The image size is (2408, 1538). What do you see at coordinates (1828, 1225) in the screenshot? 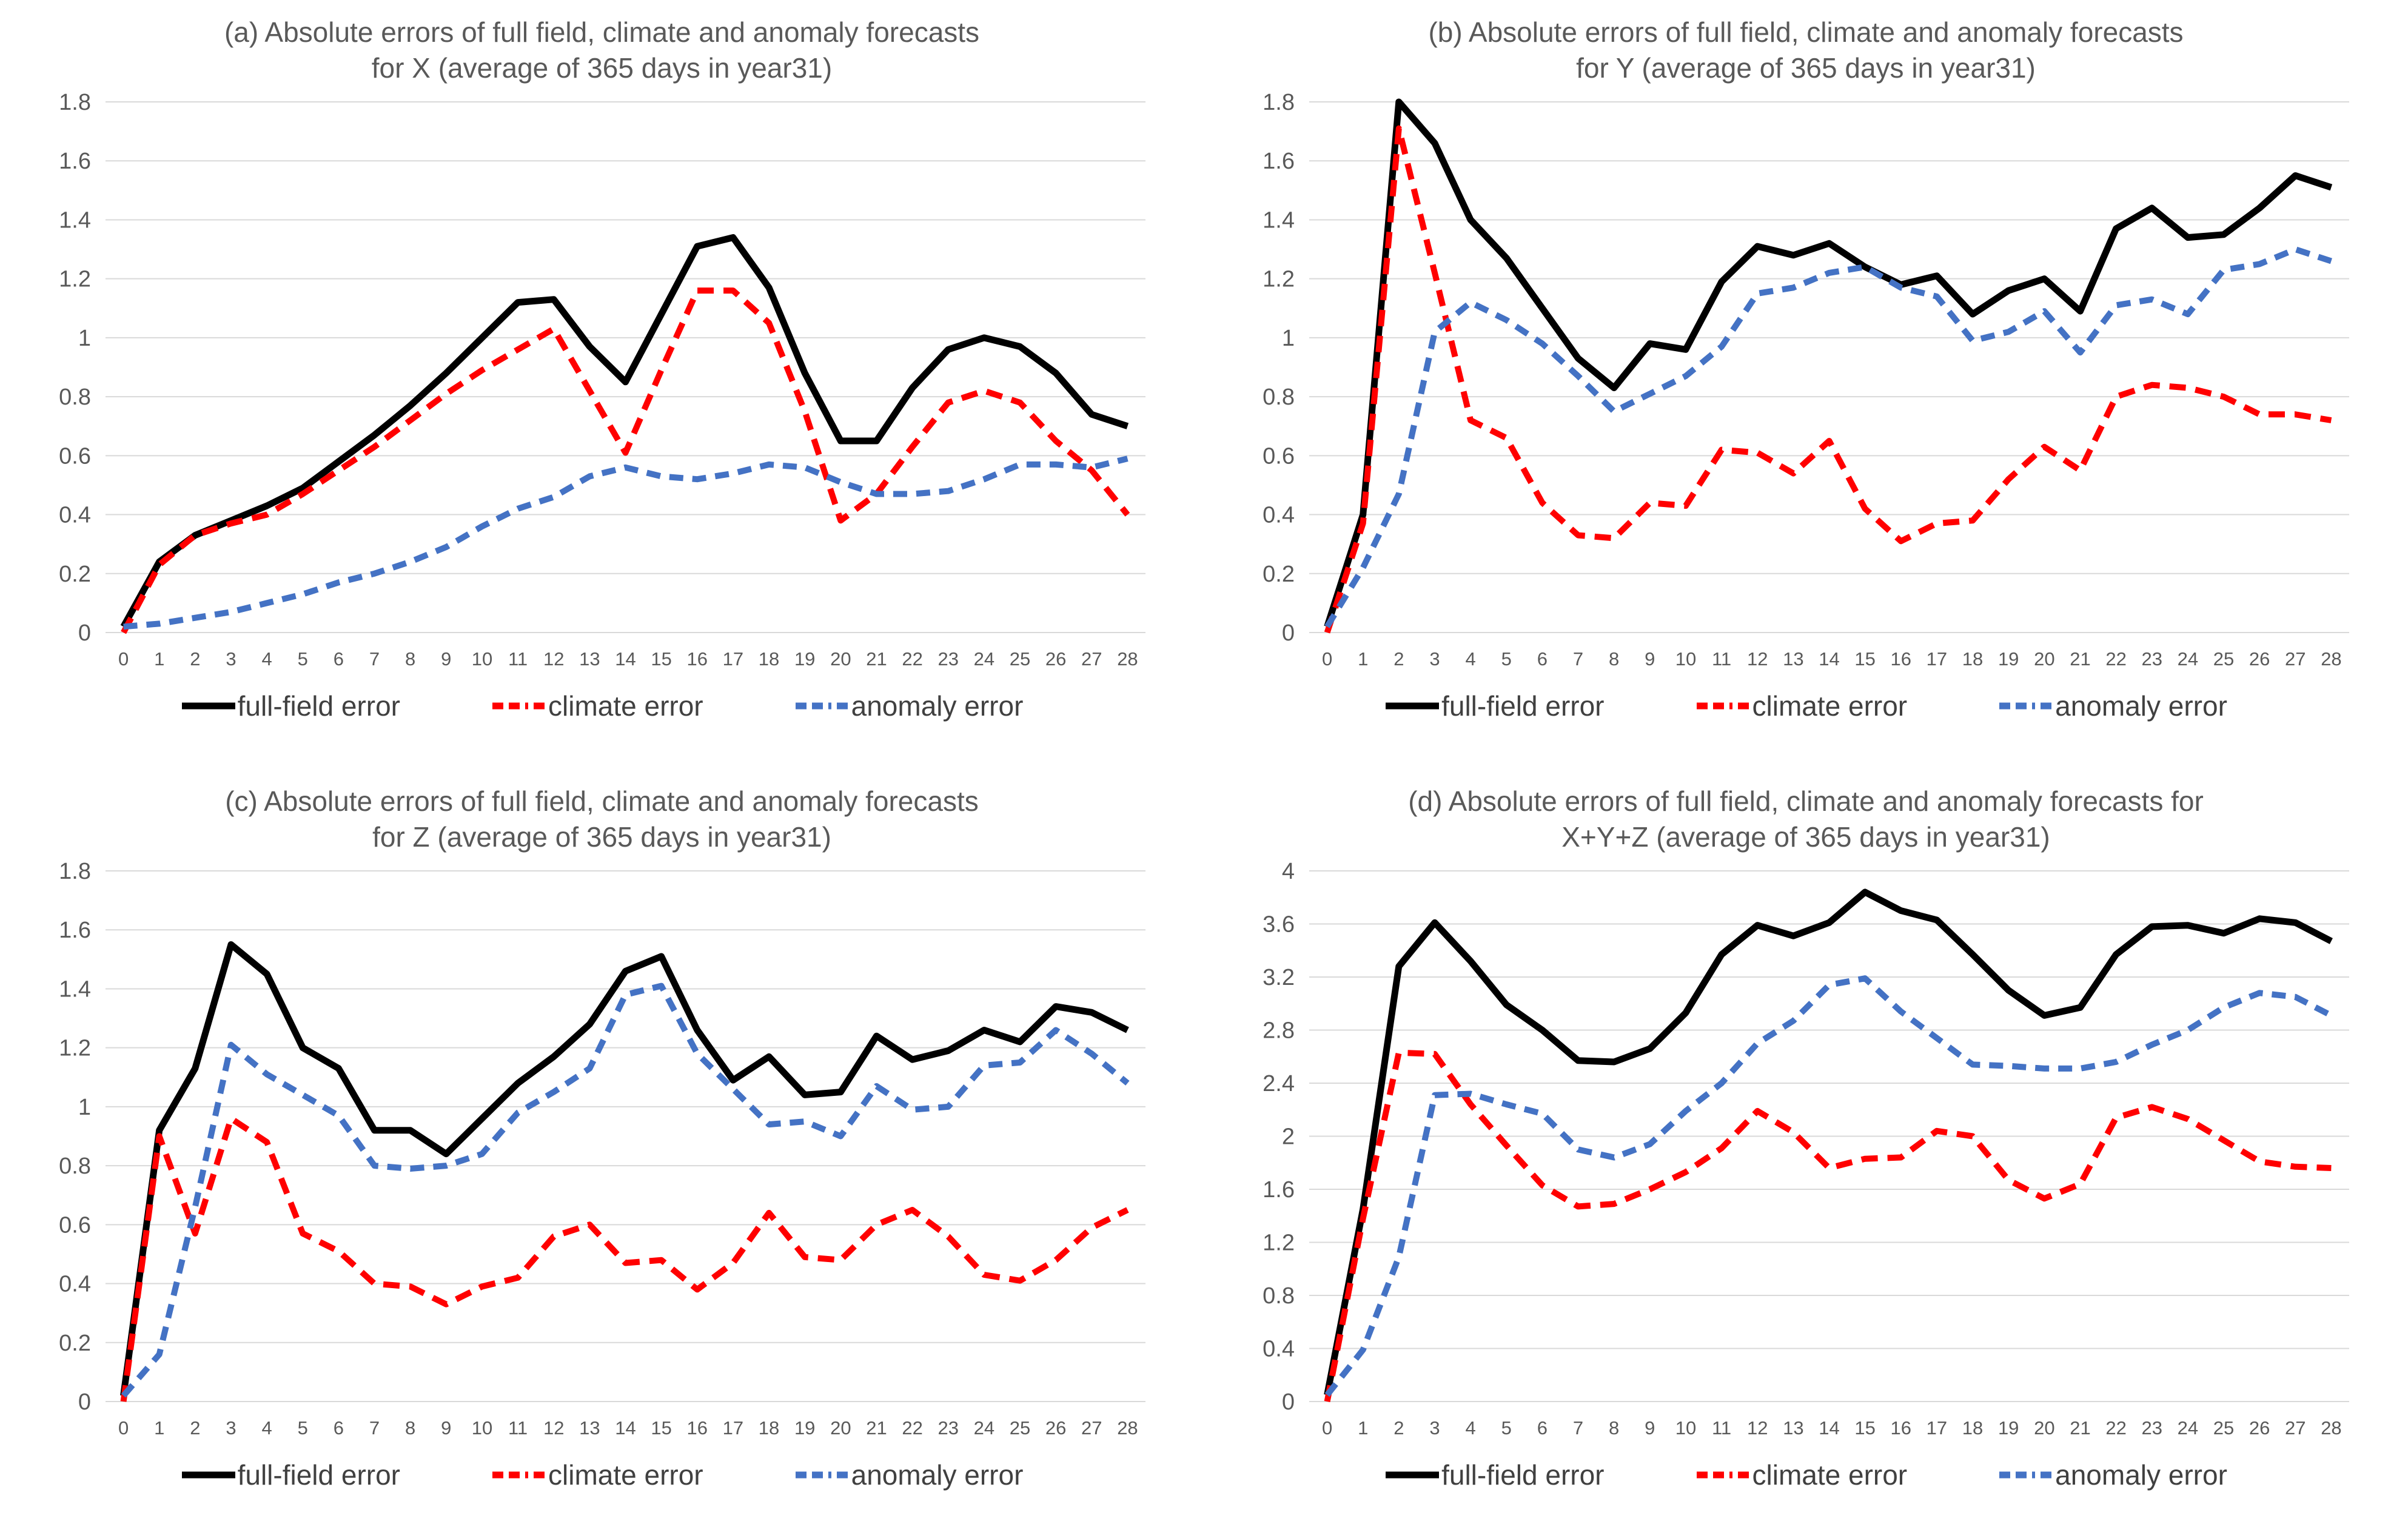
I see `series-climate-line-d` at bounding box center [1828, 1225].